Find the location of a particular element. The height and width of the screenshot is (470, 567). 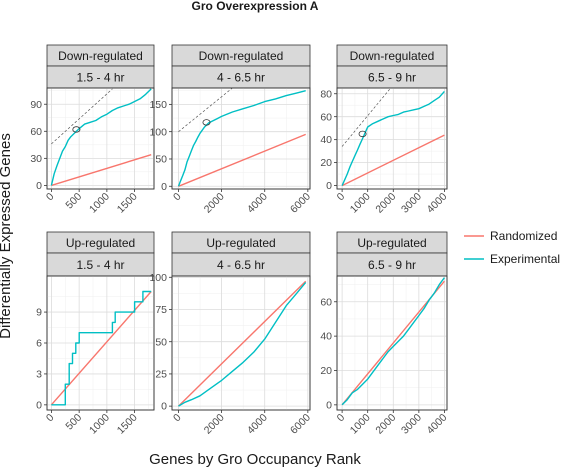

y-tick-label: 6 is located at coordinates (39, 344).